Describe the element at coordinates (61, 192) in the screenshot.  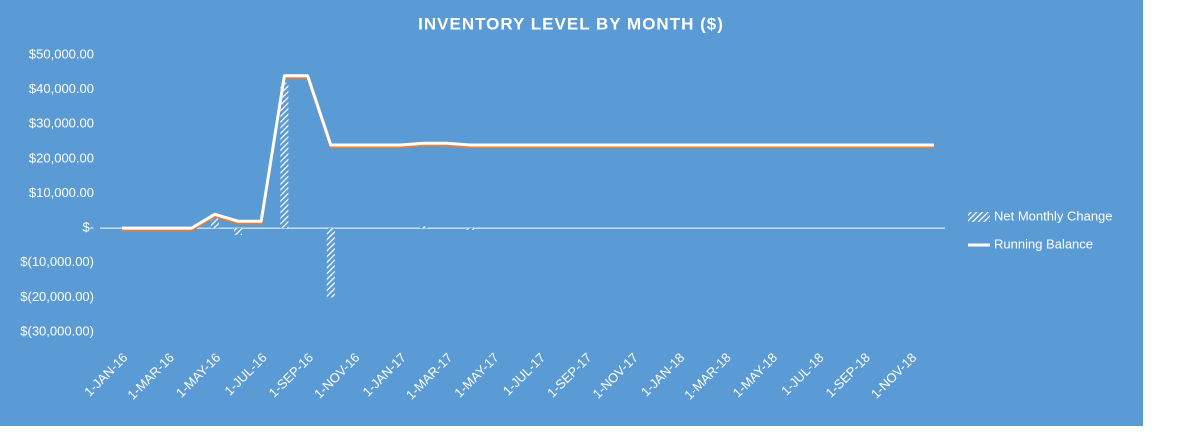
I see `y-tick-label: $10,000.00` at that location.